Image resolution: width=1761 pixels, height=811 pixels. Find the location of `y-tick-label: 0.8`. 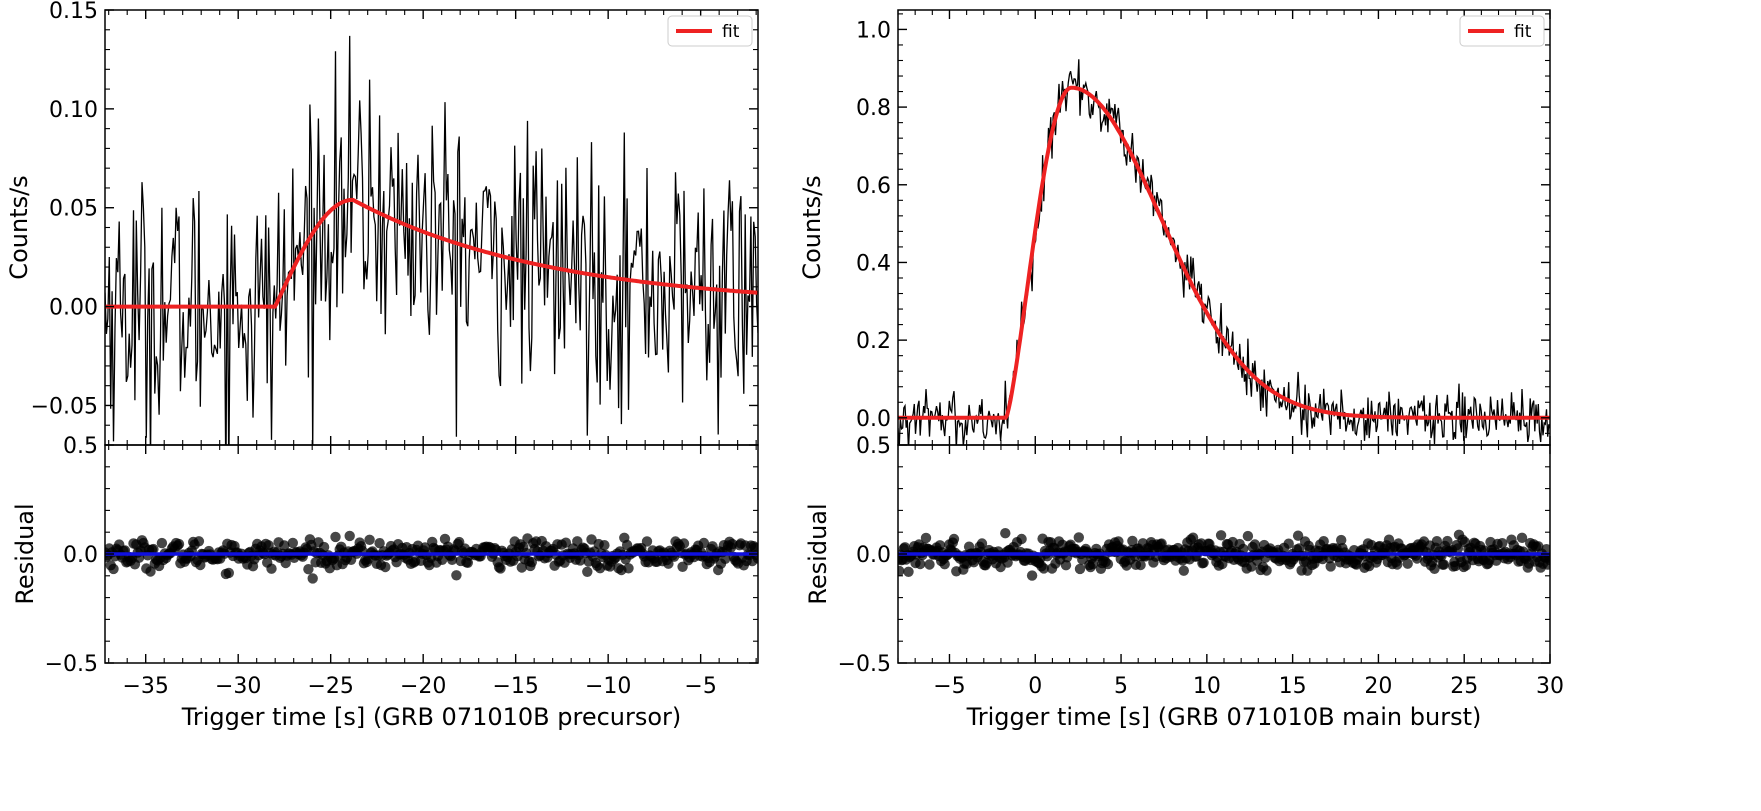

y-tick-label: 0.8 is located at coordinates (873, 108).